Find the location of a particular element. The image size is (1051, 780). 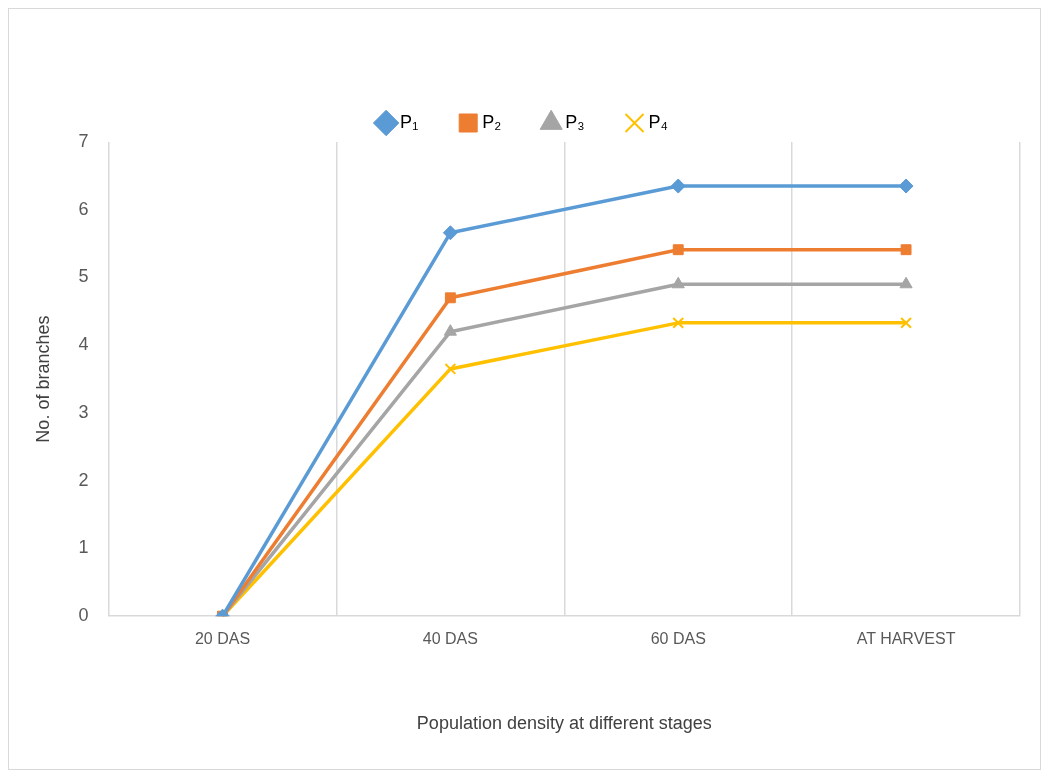

x-axis-title: Population density at different stages is located at coordinates (564, 723).